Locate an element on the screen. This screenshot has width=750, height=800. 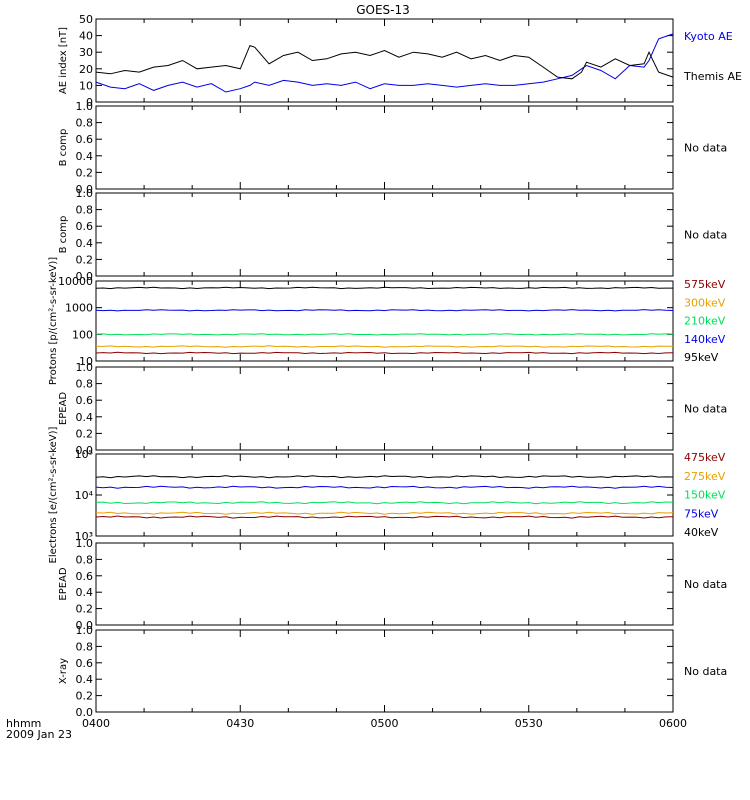
series-line-75kev is located at coordinates (384, 487).